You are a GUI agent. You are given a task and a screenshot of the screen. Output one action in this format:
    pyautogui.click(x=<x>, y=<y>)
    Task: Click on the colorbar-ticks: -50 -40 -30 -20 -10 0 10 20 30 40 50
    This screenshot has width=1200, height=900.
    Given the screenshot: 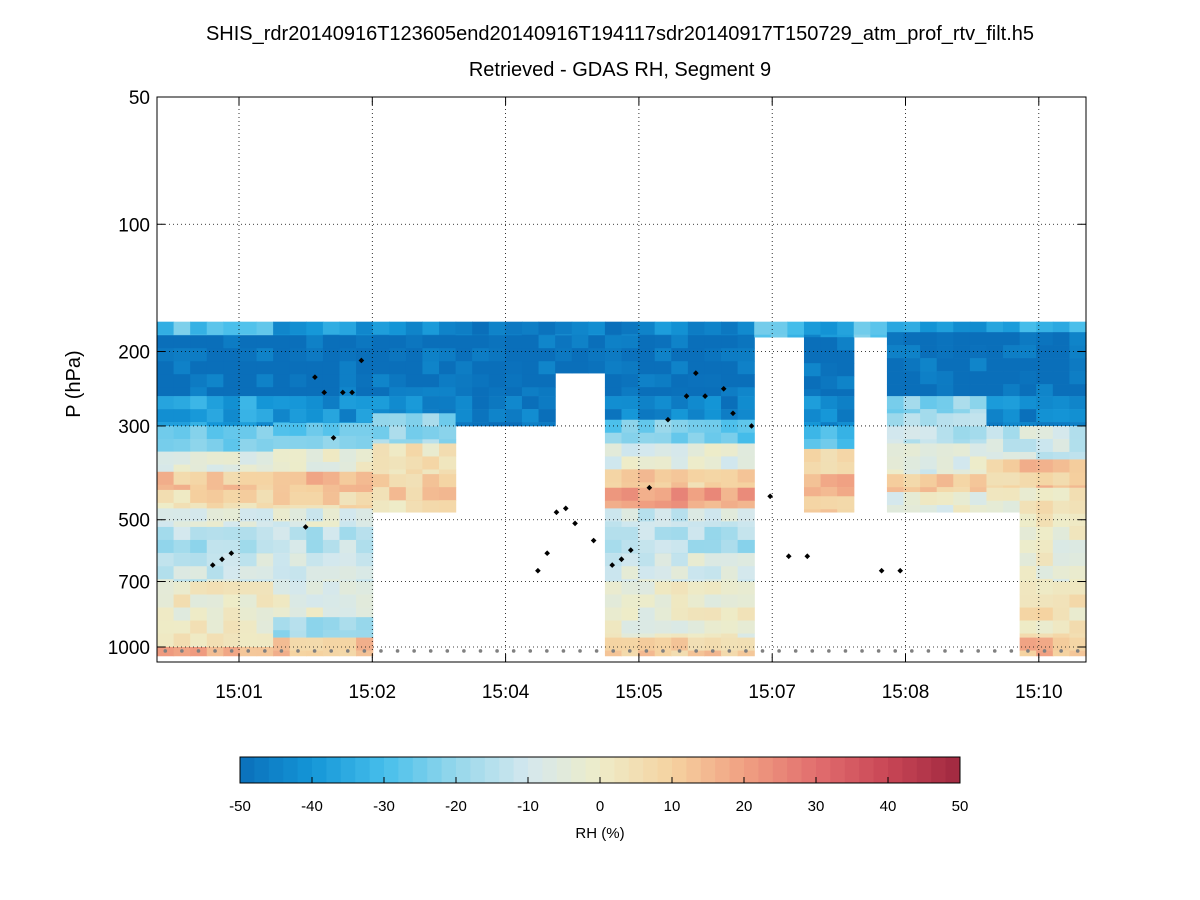 What is the action you would take?
    pyautogui.click(x=598, y=796)
    